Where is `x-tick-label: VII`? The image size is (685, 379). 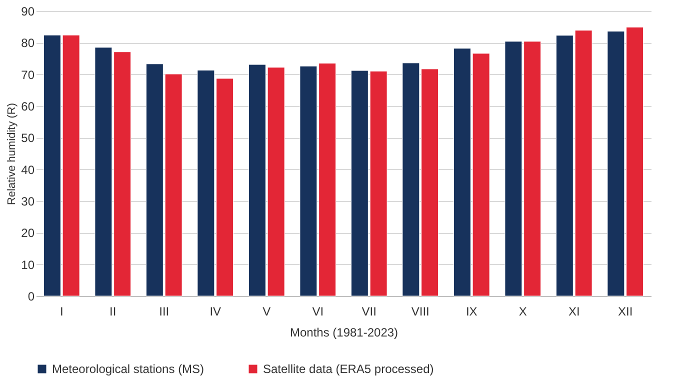
x-tick-label: VII is located at coordinates (369, 311).